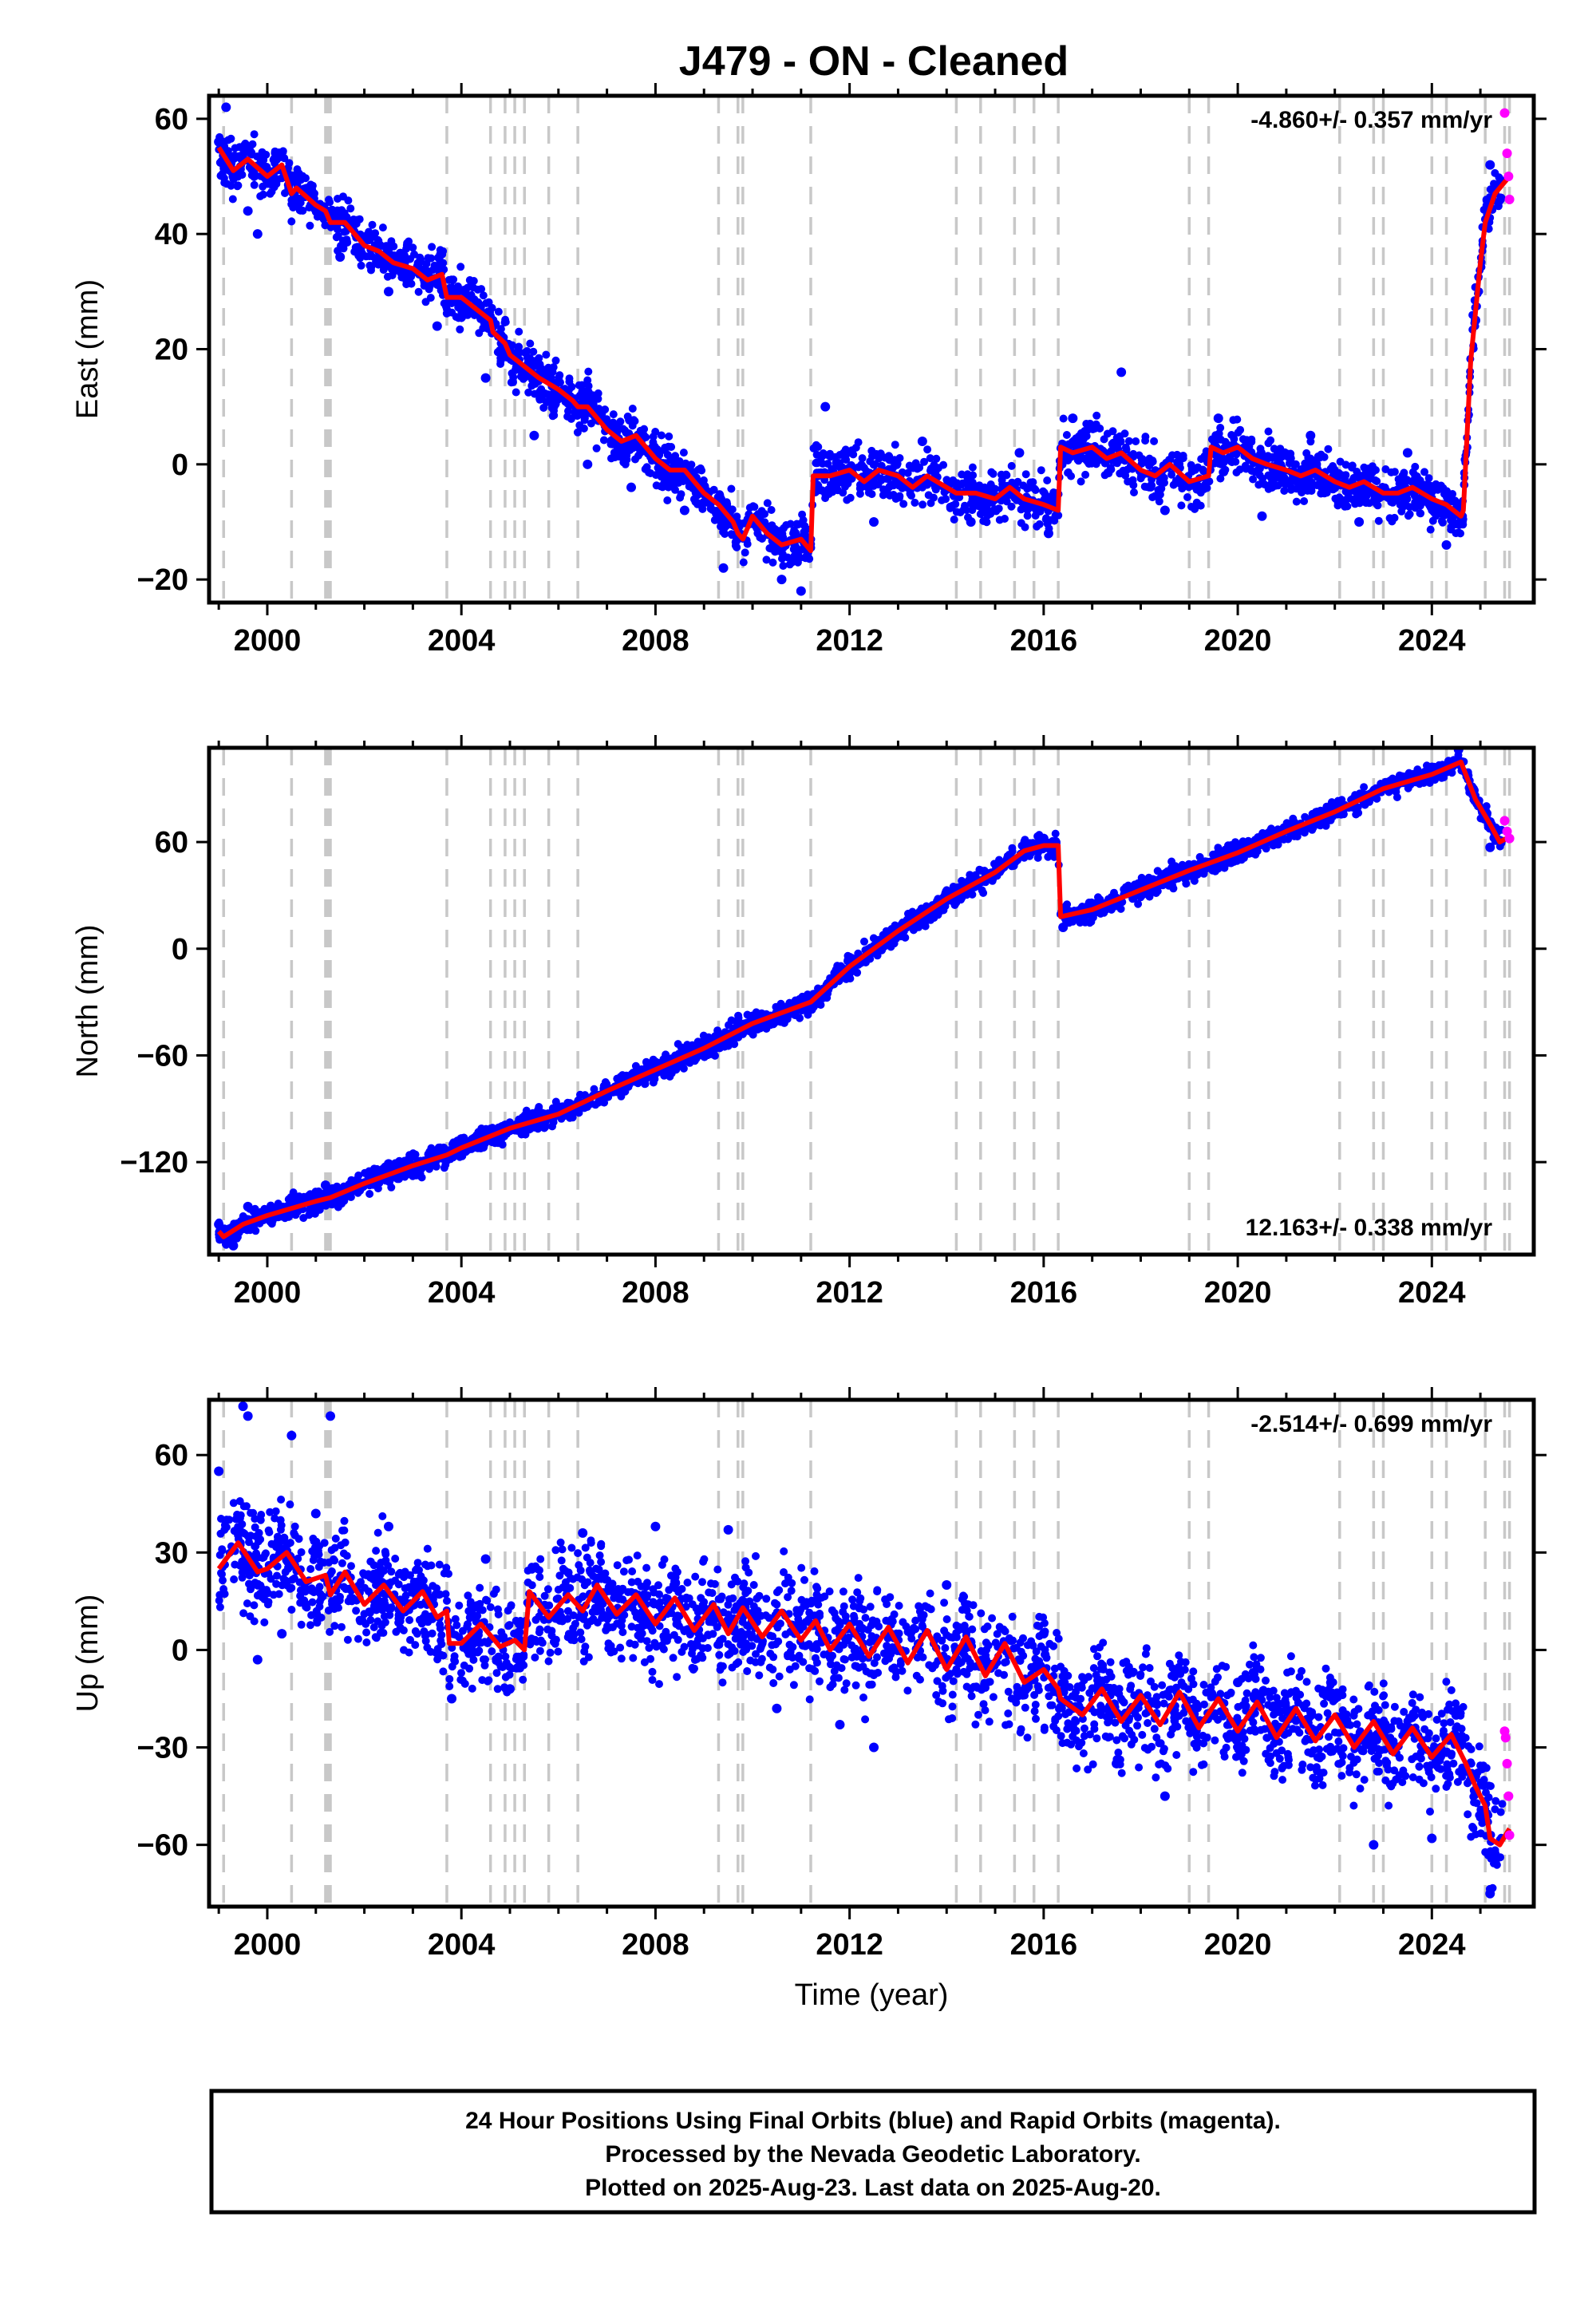 This screenshot has width=1596, height=2316. I want to click on x-tick-label-north-2008: 2008, so click(655, 1293).